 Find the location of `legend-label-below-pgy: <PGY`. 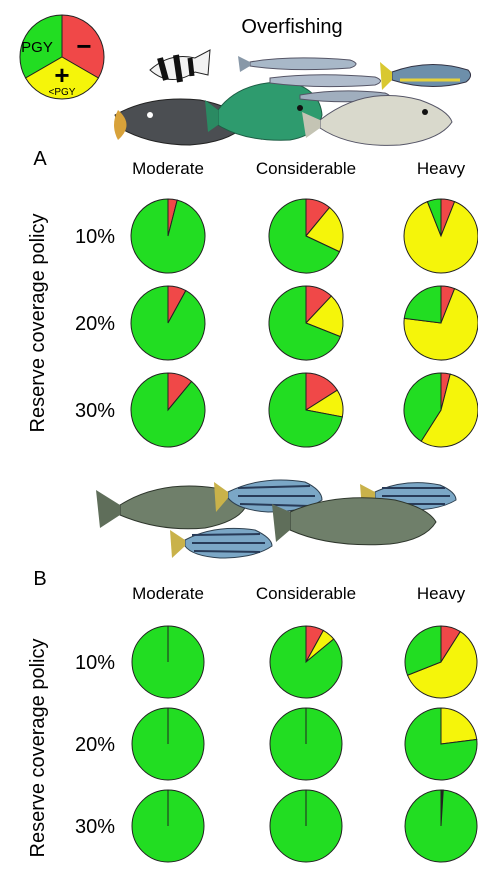

legend-label-below-pgy: <PGY is located at coordinates (62, 92).